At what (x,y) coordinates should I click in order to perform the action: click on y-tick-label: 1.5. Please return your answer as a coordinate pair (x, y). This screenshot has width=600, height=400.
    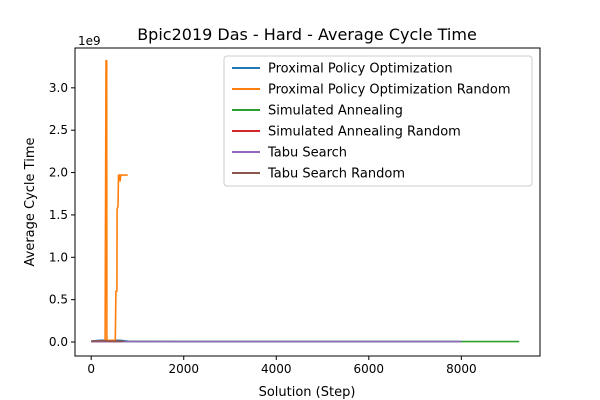
    Looking at the image, I should click on (58, 215).